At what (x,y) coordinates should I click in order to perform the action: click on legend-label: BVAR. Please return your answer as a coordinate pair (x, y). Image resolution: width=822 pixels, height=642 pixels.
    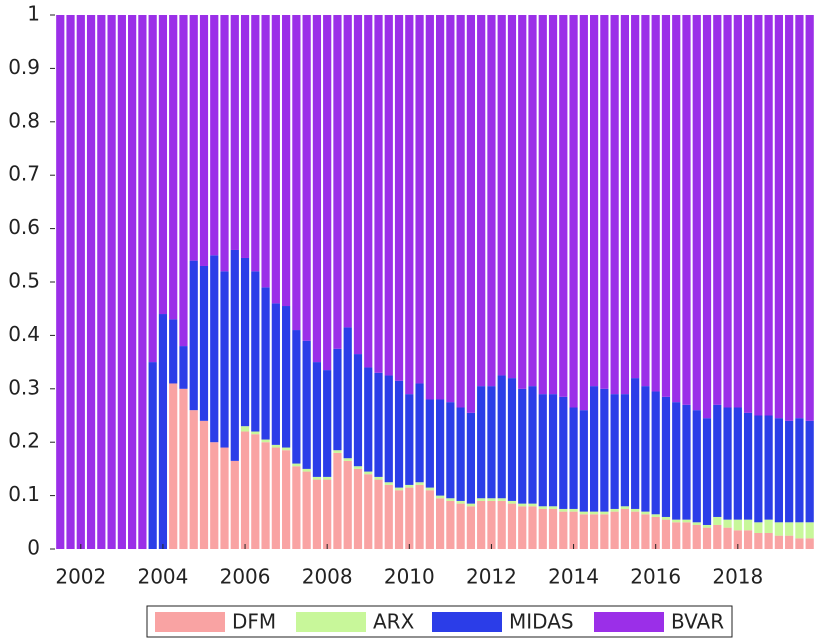
    Looking at the image, I should click on (697, 622).